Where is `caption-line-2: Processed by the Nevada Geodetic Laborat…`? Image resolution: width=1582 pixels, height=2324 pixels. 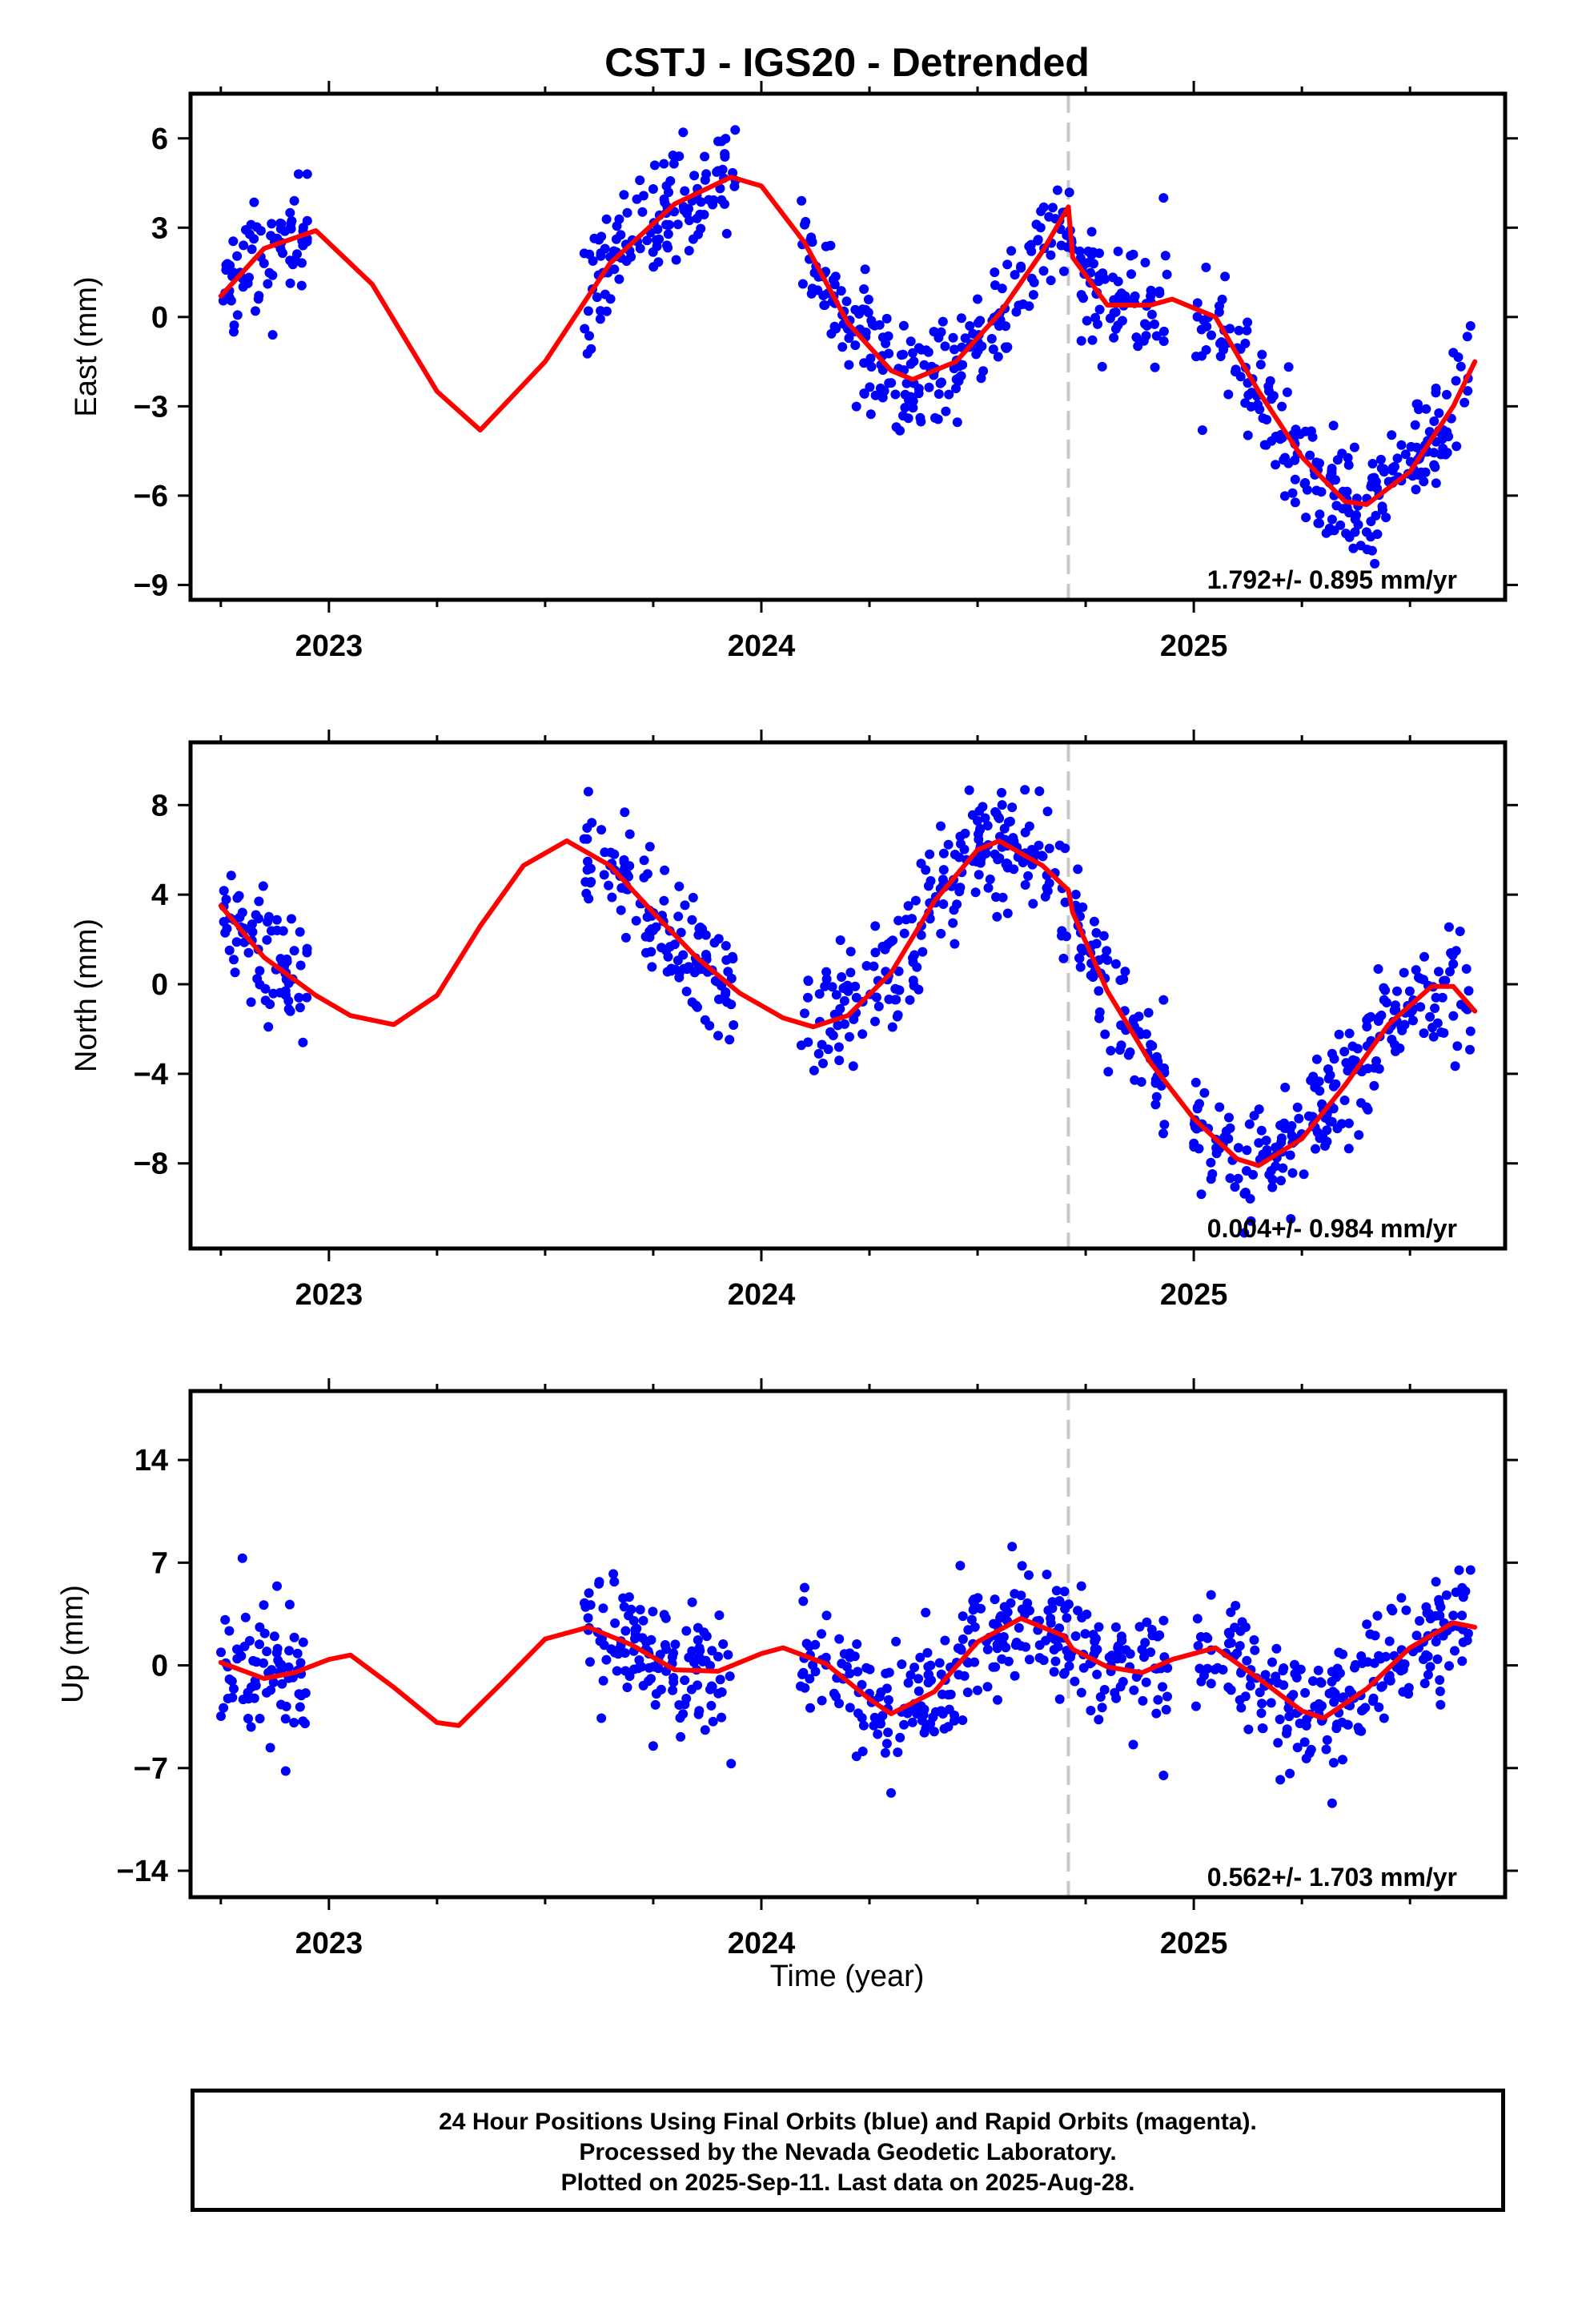
caption-line-2: Processed by the Nevada Geodetic Laborat… is located at coordinates (848, 2152).